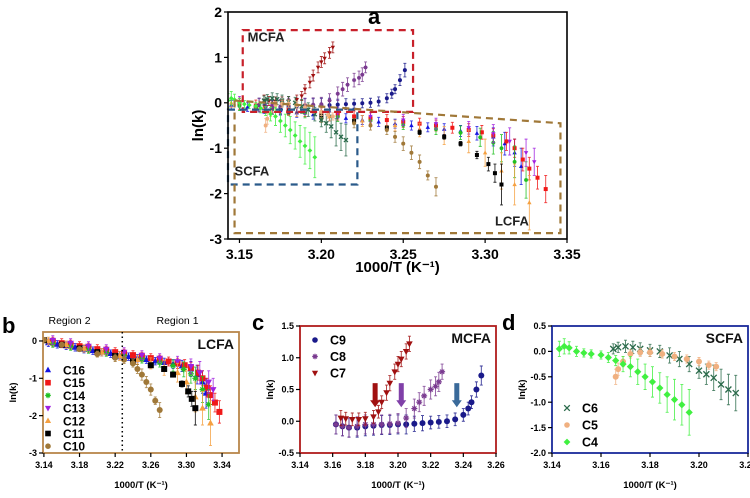 Image resolution: width=750 pixels, height=498 pixels. What do you see at coordinates (287, 421) in the screenshot?
I see `y-tick-label: 0.0` at bounding box center [287, 421].